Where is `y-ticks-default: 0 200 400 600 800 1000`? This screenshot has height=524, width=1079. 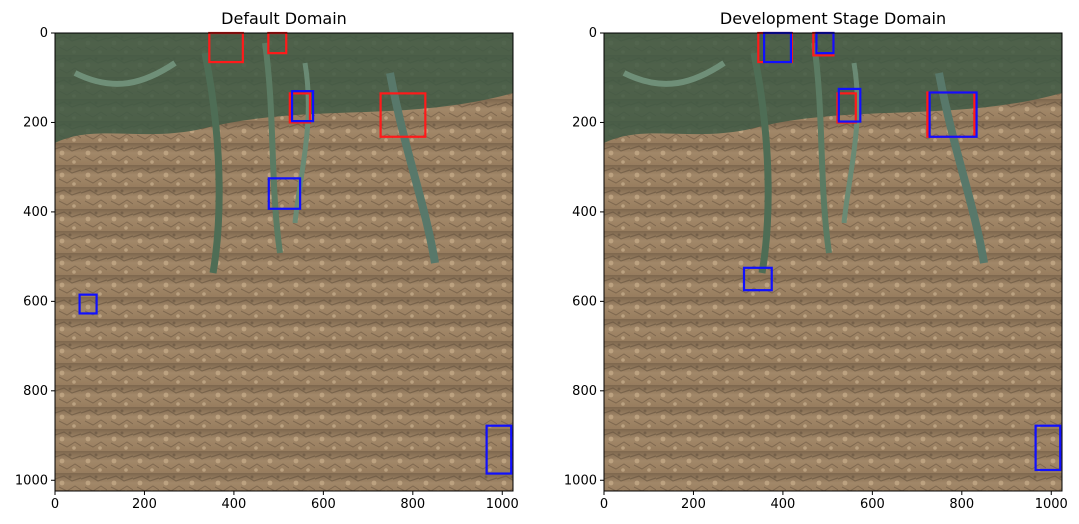 y-ticks-default: 0 200 400 600 800 1000 is located at coordinates (35, 257).